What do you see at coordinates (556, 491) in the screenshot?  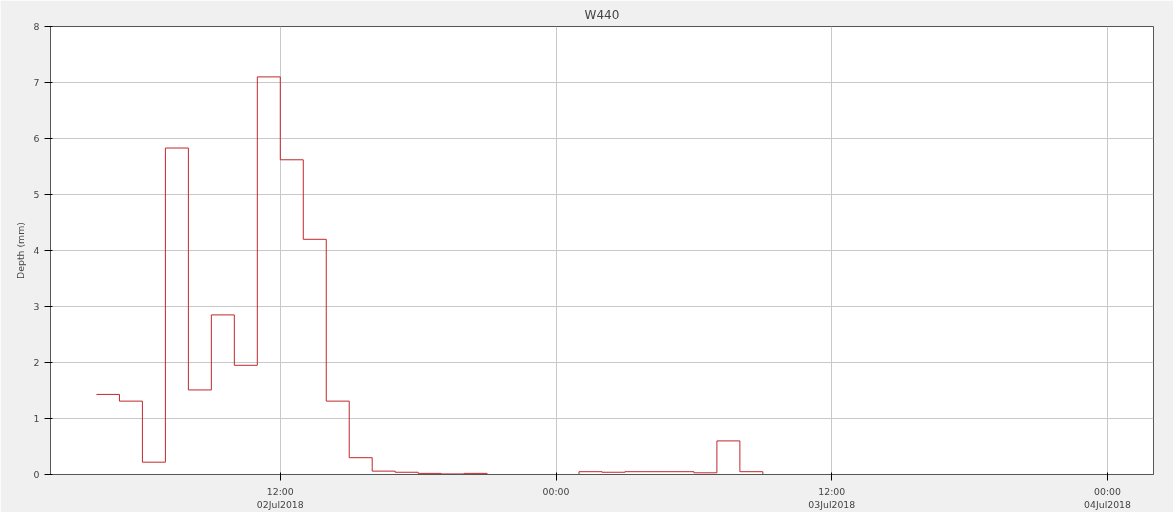 I see `x-tick-label: 00:00` at bounding box center [556, 491].